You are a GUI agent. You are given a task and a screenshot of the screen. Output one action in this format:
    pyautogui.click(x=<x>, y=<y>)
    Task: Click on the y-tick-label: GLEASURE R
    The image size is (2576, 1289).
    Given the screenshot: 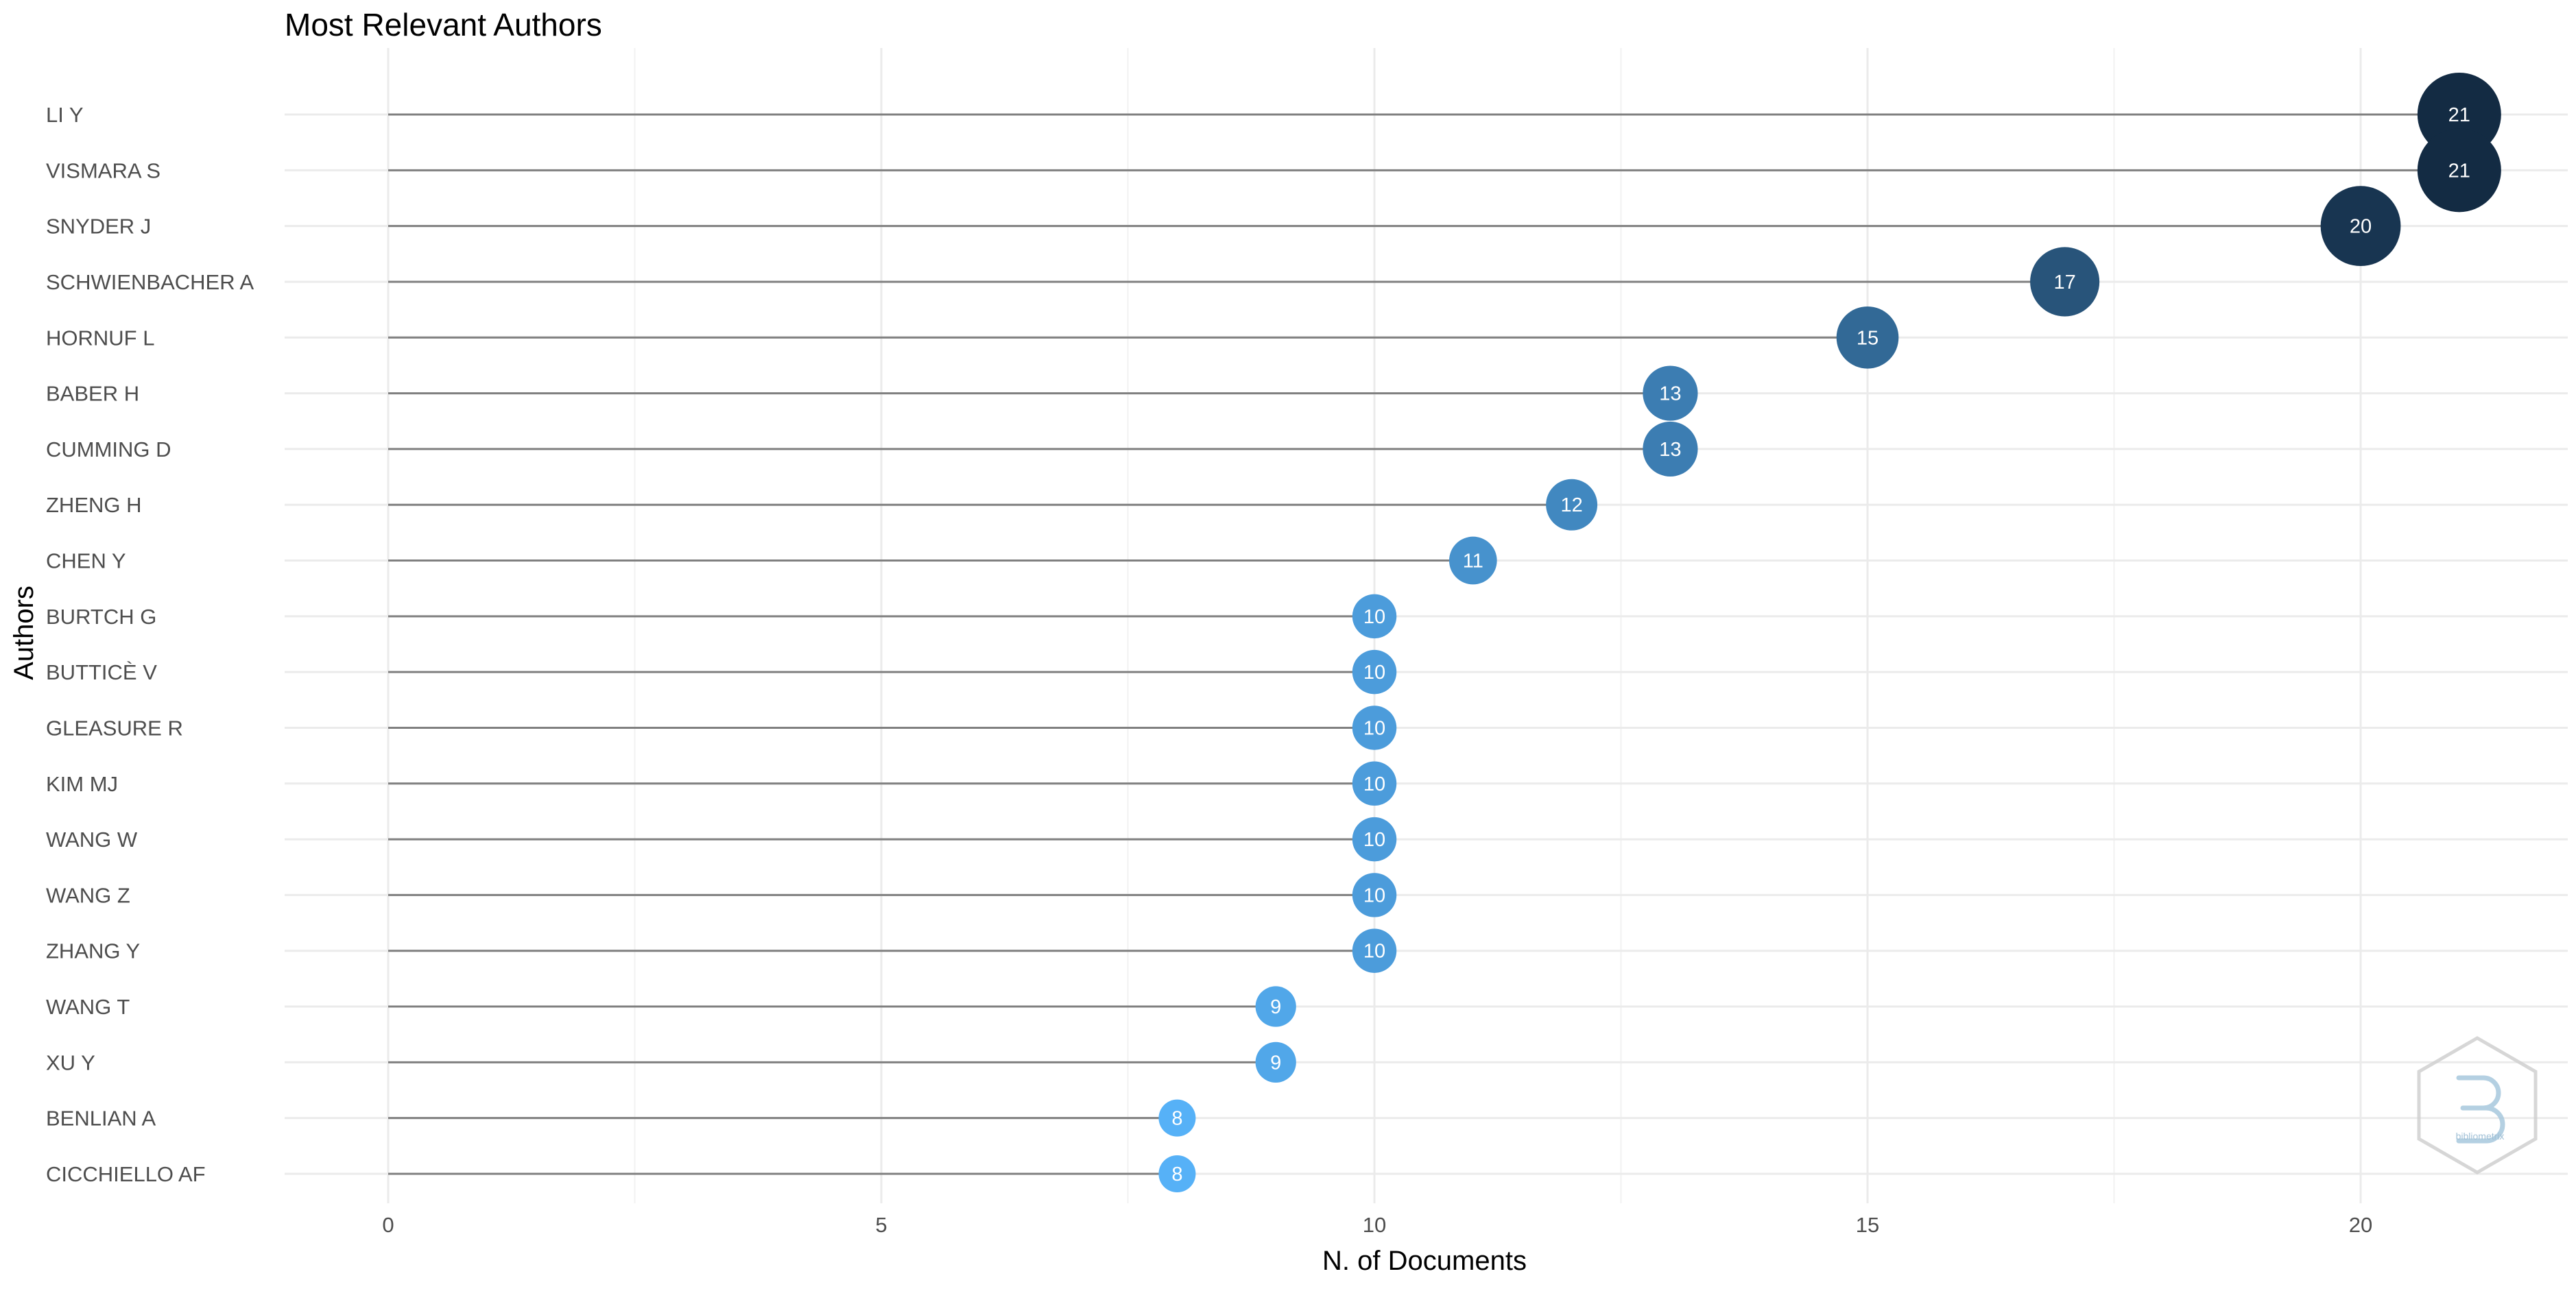 What is the action you would take?
    pyautogui.click(x=114, y=728)
    